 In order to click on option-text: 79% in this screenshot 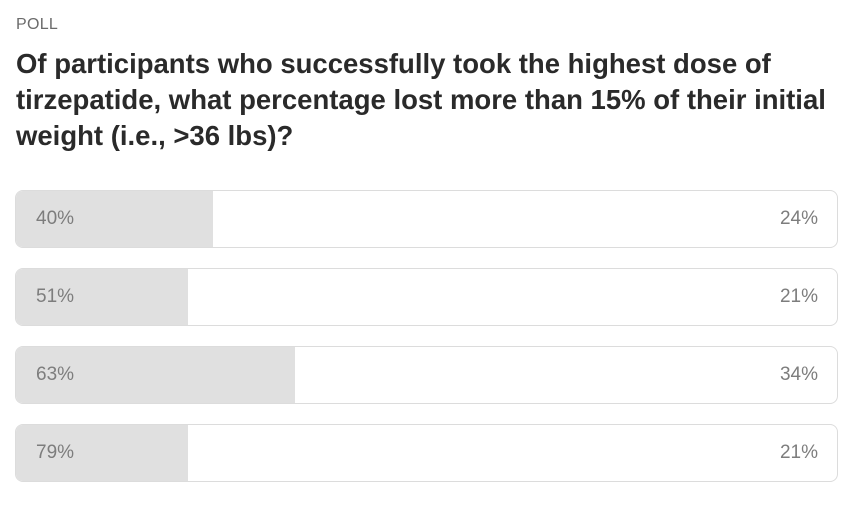, I will do `click(55, 452)`.